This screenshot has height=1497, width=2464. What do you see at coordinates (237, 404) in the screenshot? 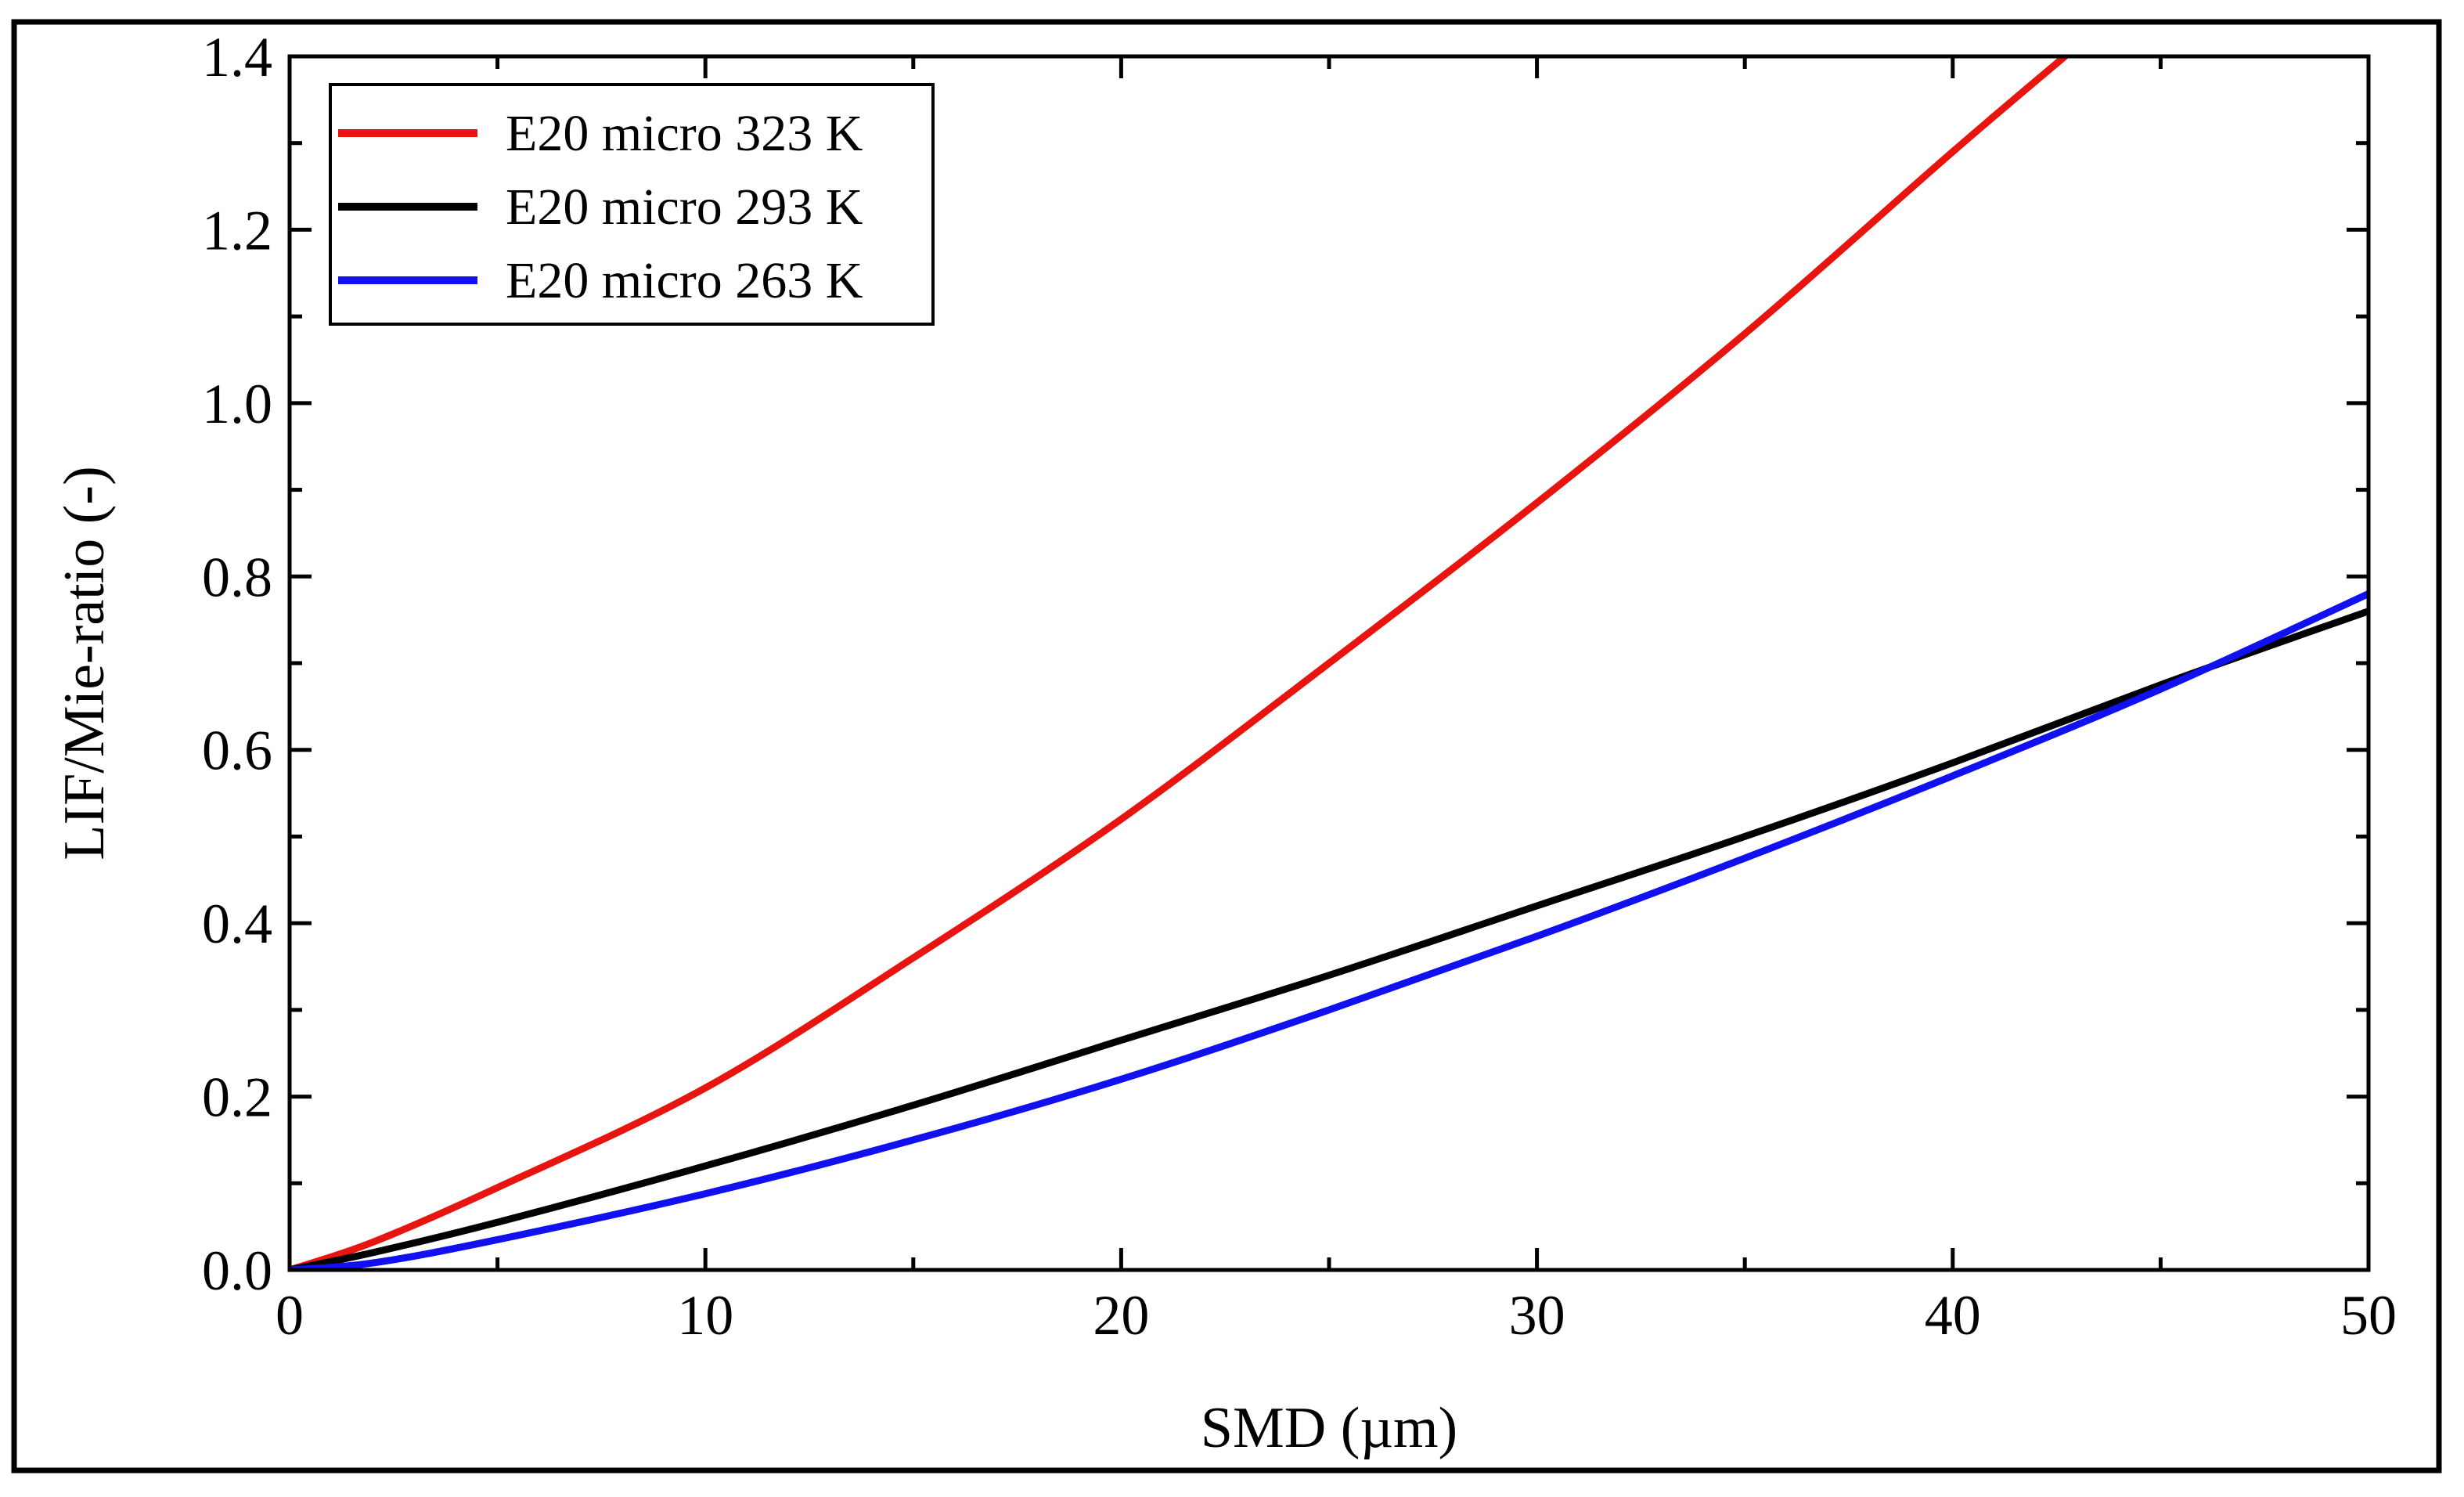
I see `y-tick-label: 1.0` at bounding box center [237, 404].